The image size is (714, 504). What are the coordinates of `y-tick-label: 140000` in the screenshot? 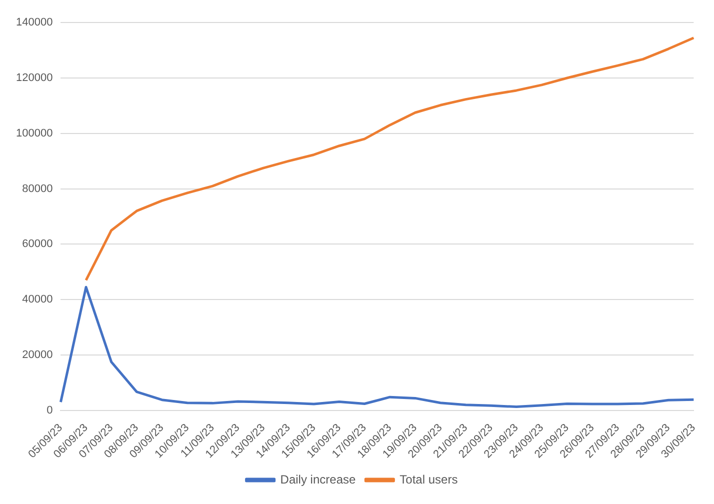 It's located at (34, 22).